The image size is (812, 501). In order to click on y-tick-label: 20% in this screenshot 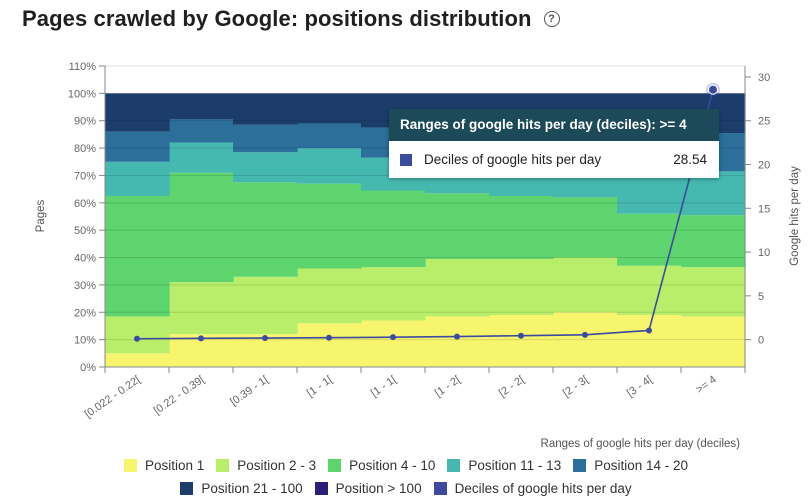, I will do `click(85, 313)`.